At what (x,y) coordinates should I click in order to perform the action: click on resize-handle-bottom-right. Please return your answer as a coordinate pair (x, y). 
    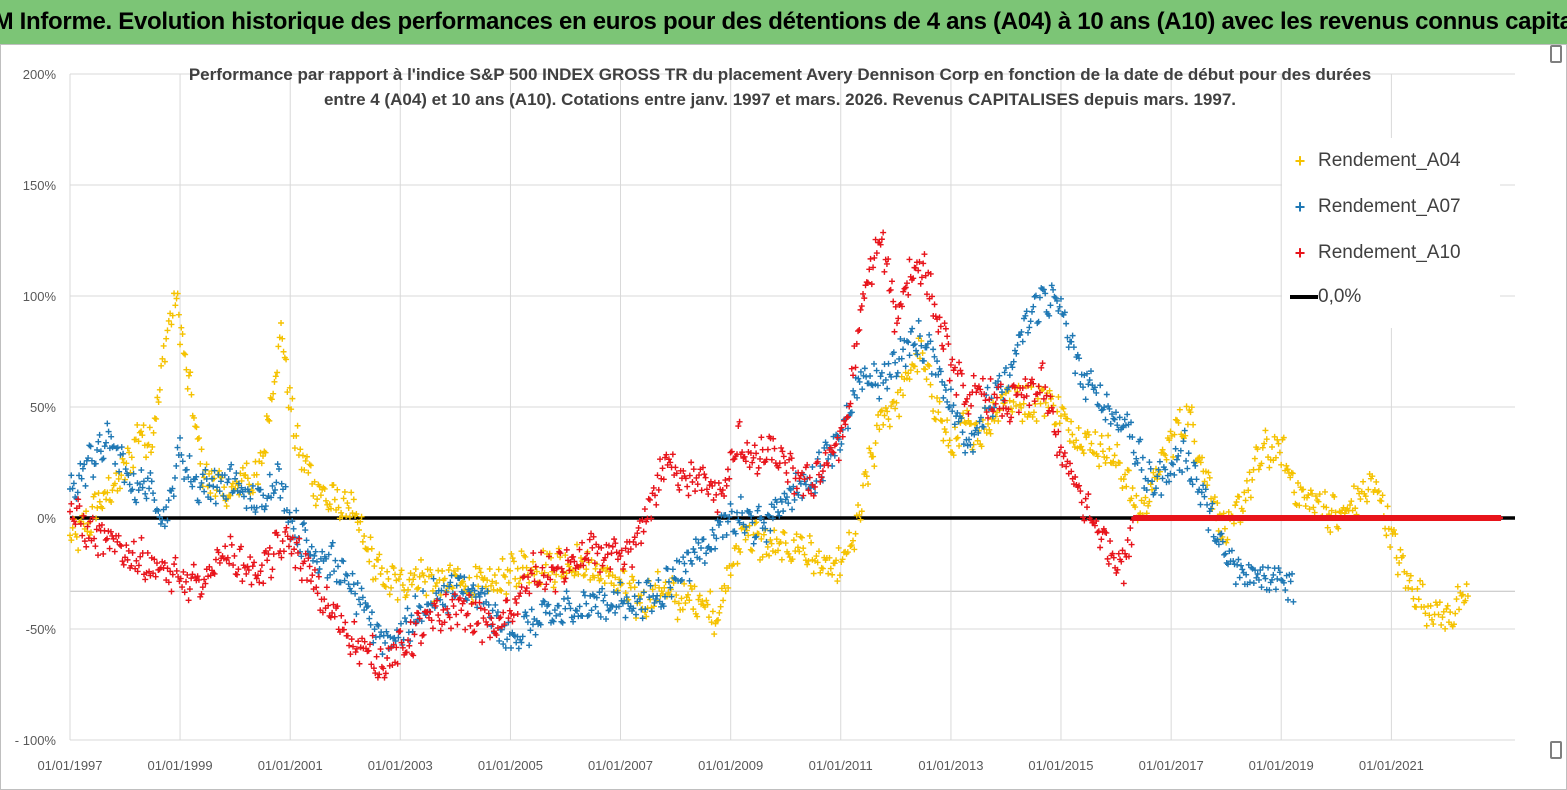
    Looking at the image, I should click on (1556, 750).